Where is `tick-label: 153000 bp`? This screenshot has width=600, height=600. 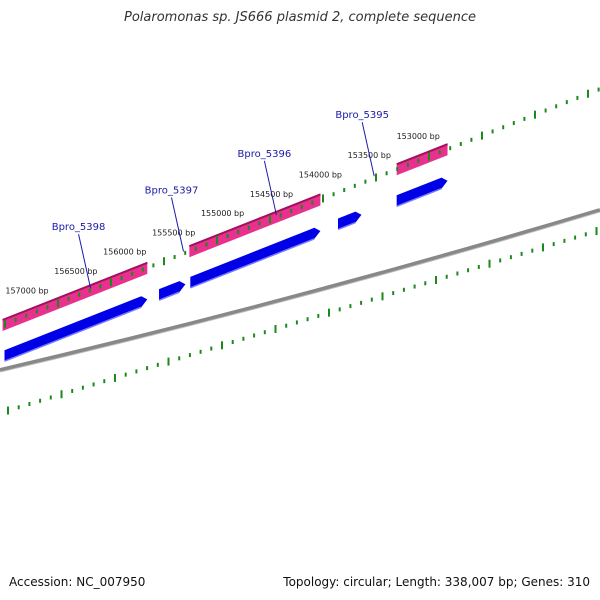
tick-label: 153000 bp is located at coordinates (418, 136).